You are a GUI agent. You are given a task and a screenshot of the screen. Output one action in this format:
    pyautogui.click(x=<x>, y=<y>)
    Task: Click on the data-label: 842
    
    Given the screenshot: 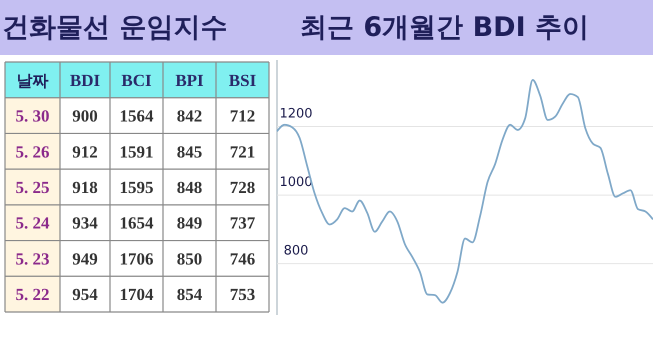 What is the action you would take?
    pyautogui.click(x=189, y=116)
    